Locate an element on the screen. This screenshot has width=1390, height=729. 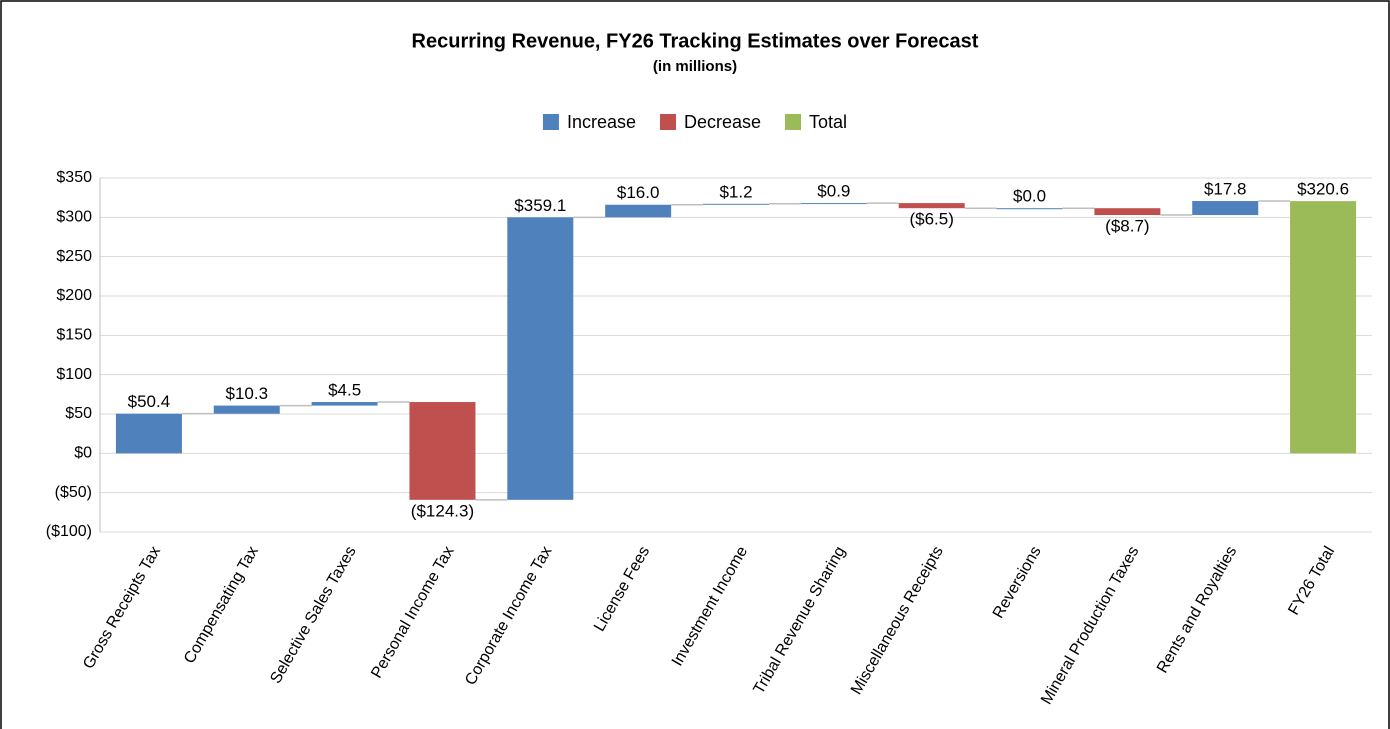
data-label: $4.5 is located at coordinates (344, 390).